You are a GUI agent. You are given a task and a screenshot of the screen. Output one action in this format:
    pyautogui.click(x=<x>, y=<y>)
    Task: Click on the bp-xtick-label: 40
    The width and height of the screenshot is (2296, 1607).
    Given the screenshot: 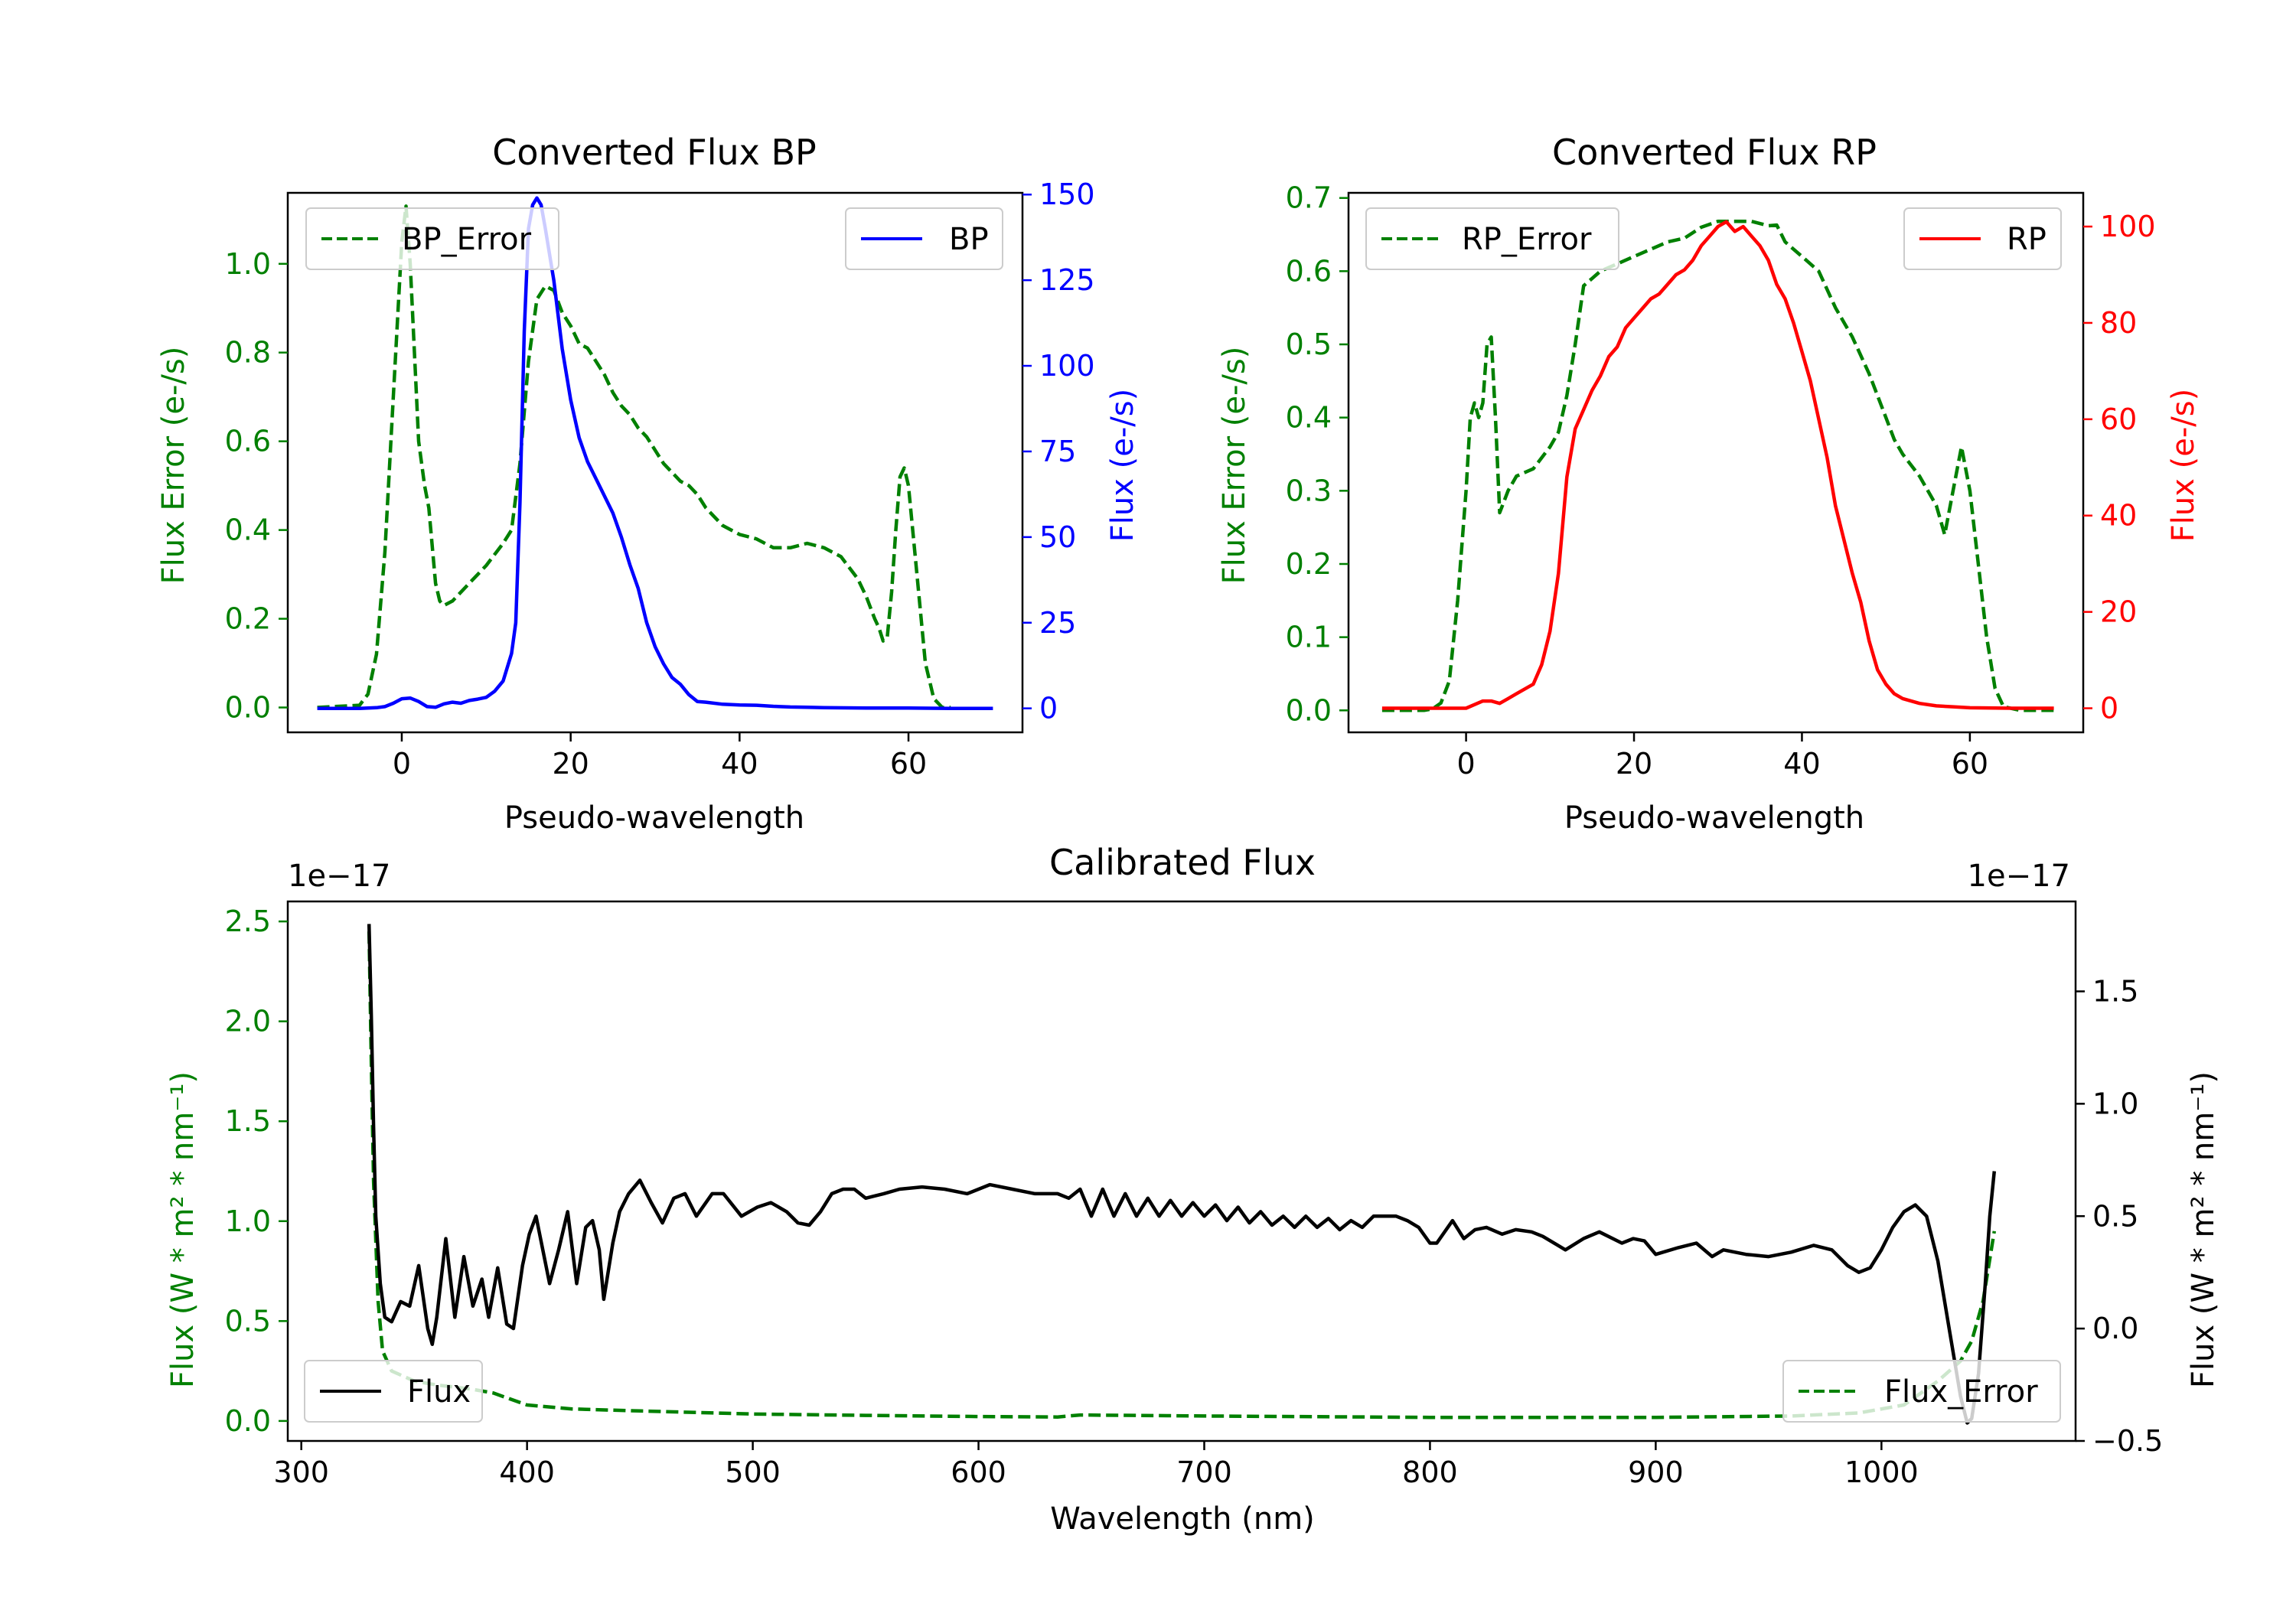 What is the action you would take?
    pyautogui.click(x=739, y=764)
    